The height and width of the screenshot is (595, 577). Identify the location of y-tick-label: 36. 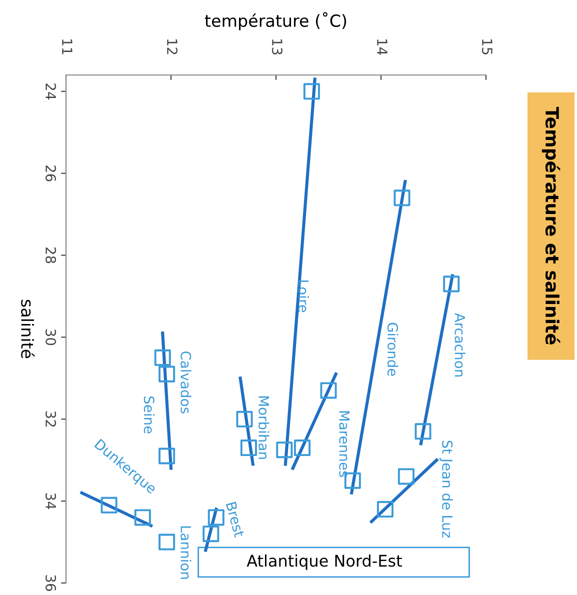
(51, 583).